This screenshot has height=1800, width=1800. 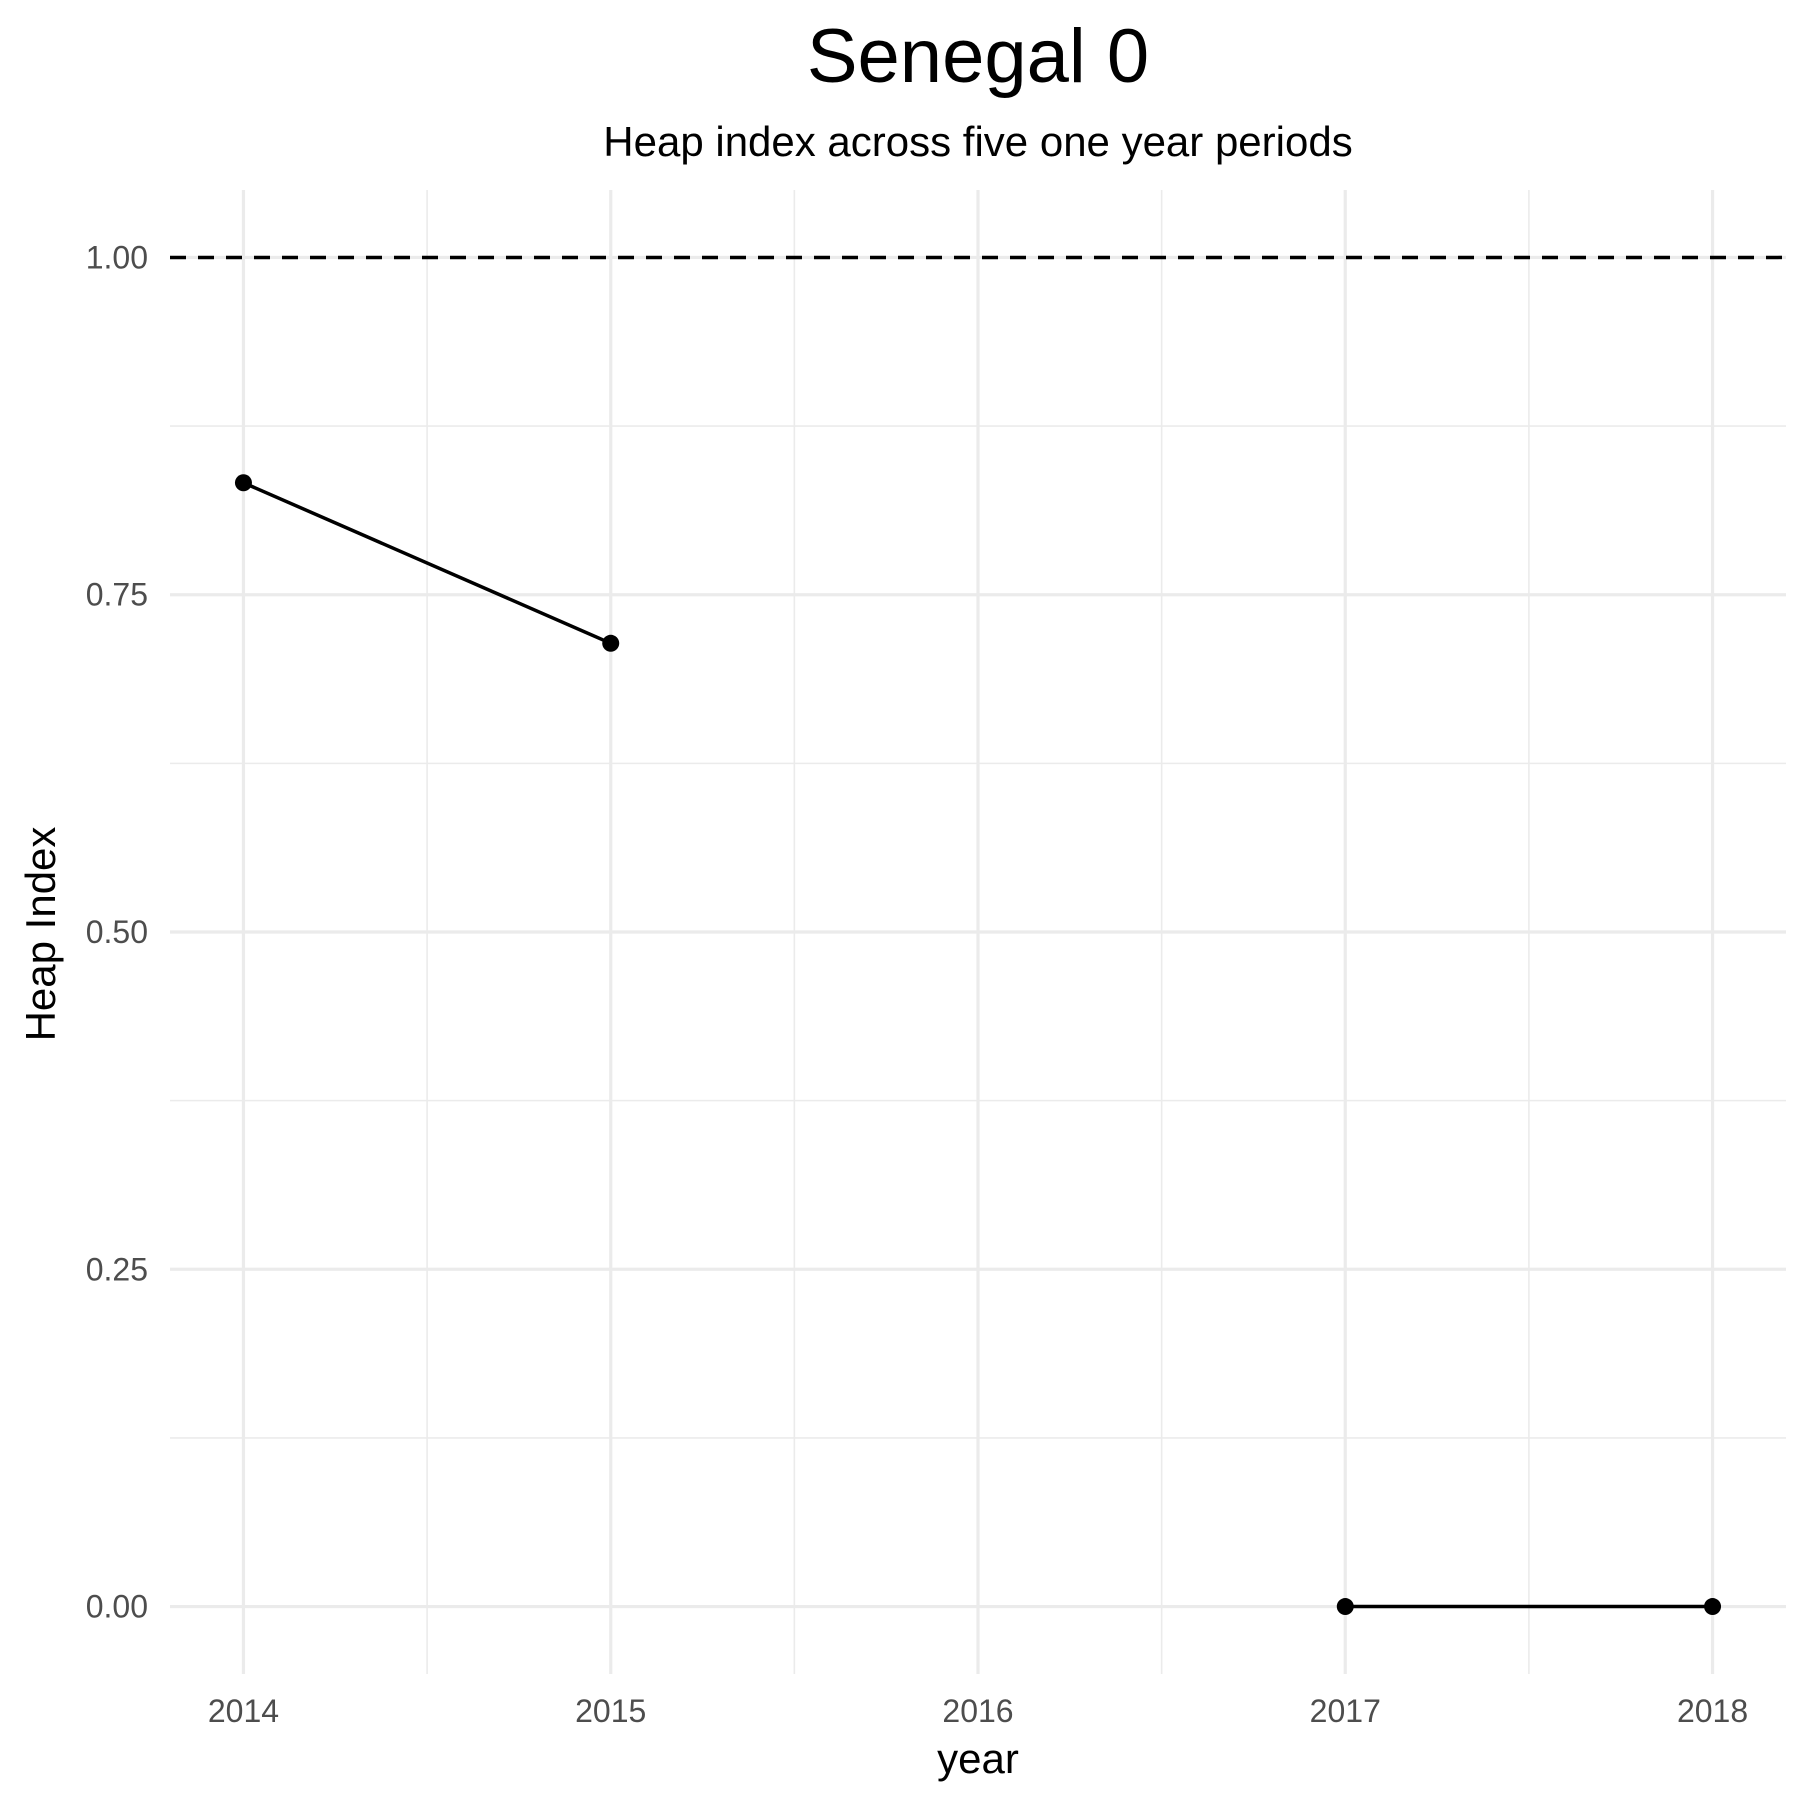 What do you see at coordinates (40, 934) in the screenshot?
I see `y-axis-label: Heap Index` at bounding box center [40, 934].